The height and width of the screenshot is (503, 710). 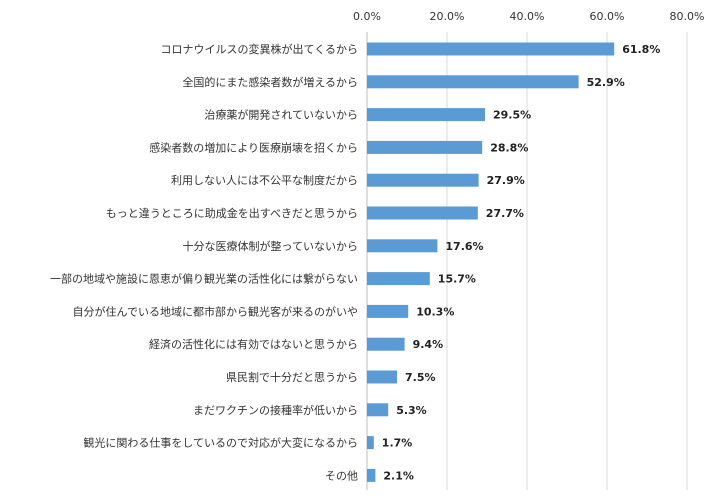 I want to click on data-label: 27.7%, so click(x=505, y=213).